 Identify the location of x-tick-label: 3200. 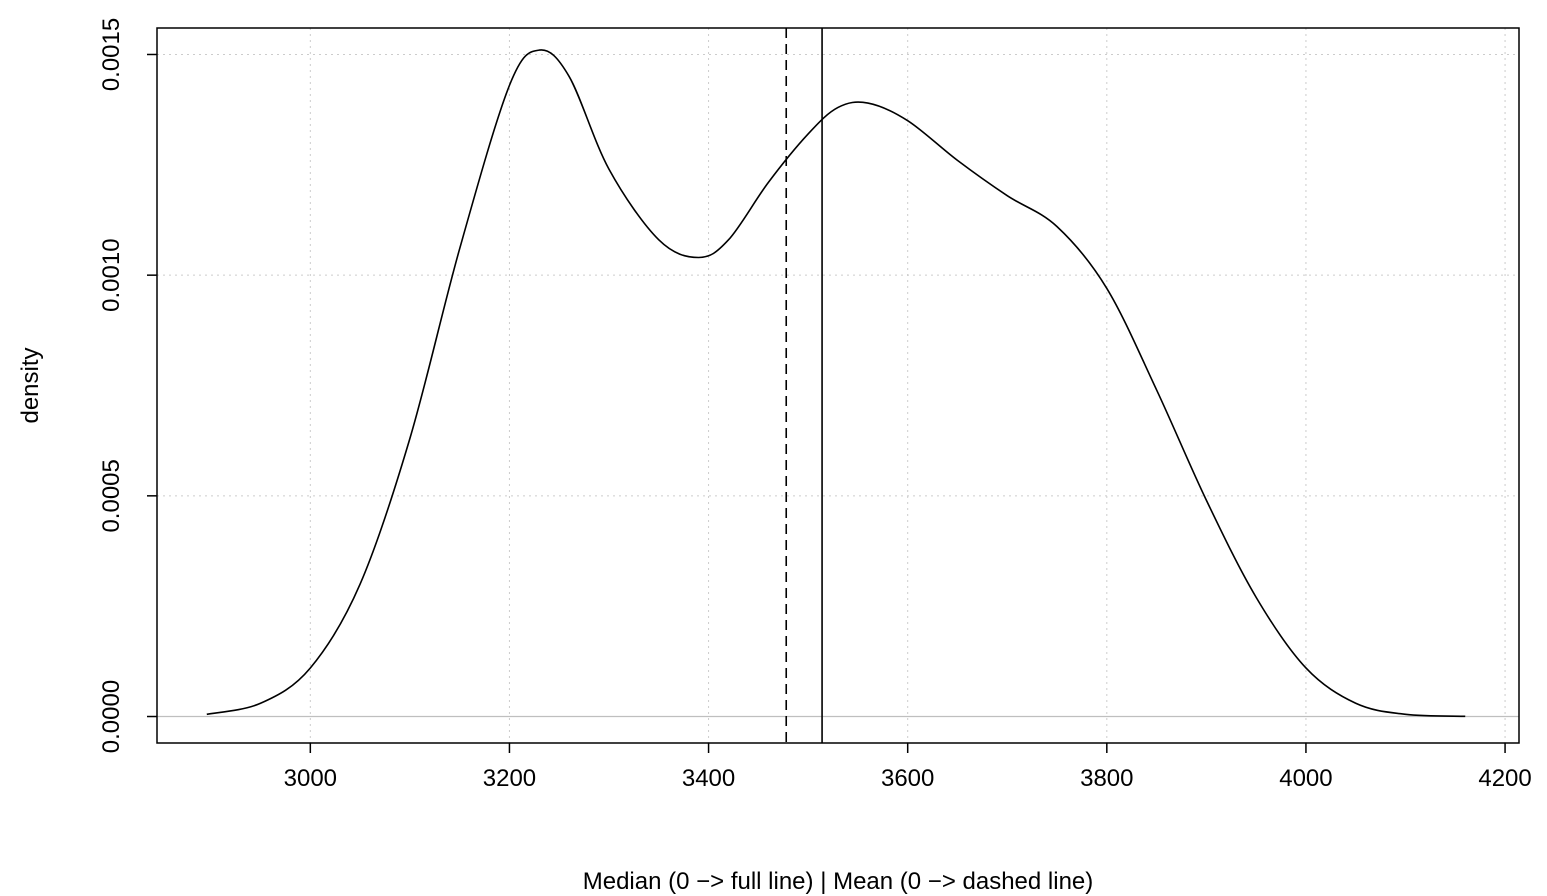
(509, 778).